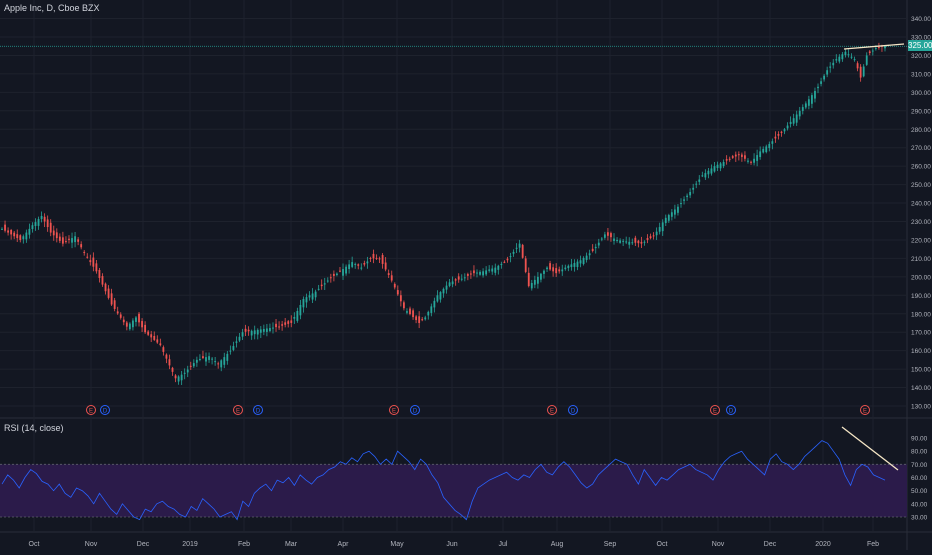 The image size is (932, 555). Describe the element at coordinates (921, 296) in the screenshot. I see `y-tick-label: 190.00` at that location.